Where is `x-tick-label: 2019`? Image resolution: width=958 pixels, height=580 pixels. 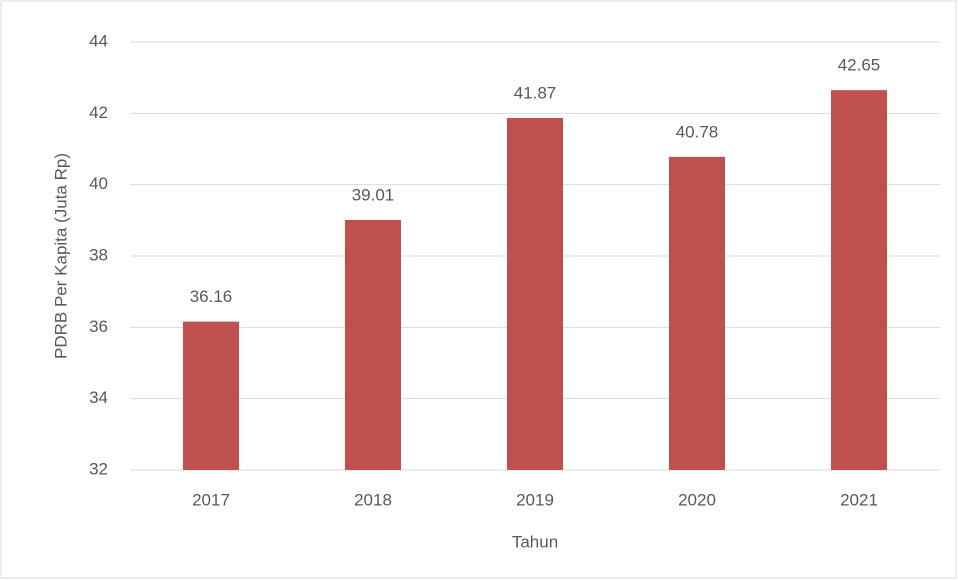 x-tick-label: 2019 is located at coordinates (535, 499).